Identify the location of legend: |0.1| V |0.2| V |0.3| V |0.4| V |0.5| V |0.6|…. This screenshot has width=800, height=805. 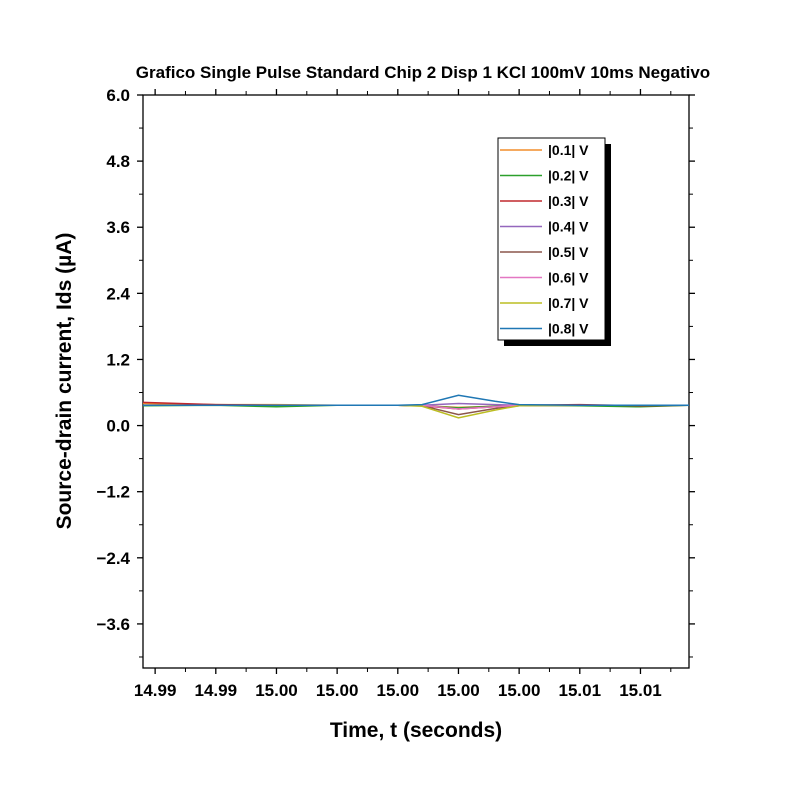
(554, 241).